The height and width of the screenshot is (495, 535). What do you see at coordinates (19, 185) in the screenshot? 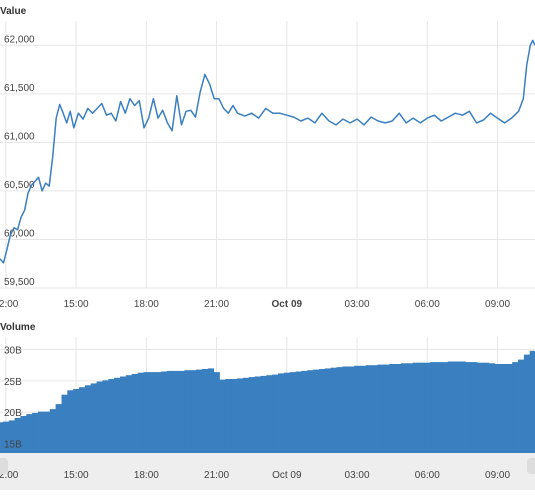
I see `value-y-tick-label: 60,500` at bounding box center [19, 185].